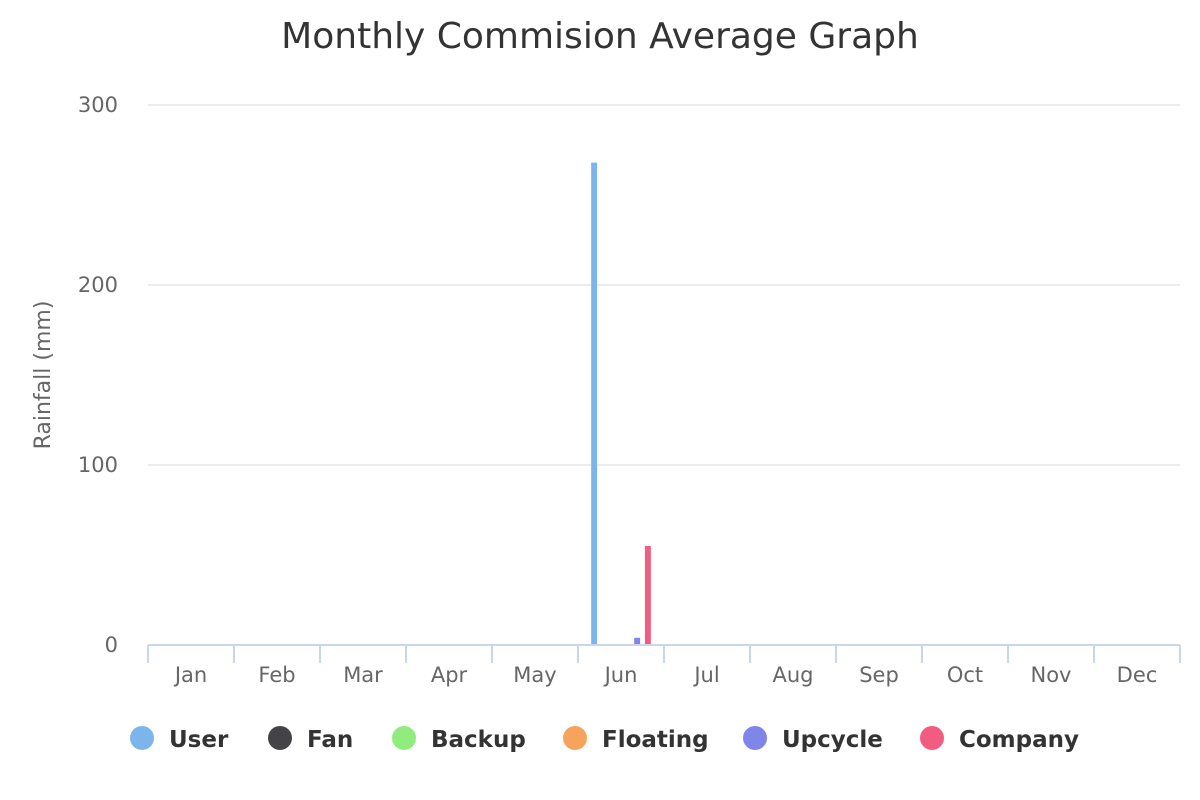  I want to click on x-tick-label: Jun, so click(620, 675).